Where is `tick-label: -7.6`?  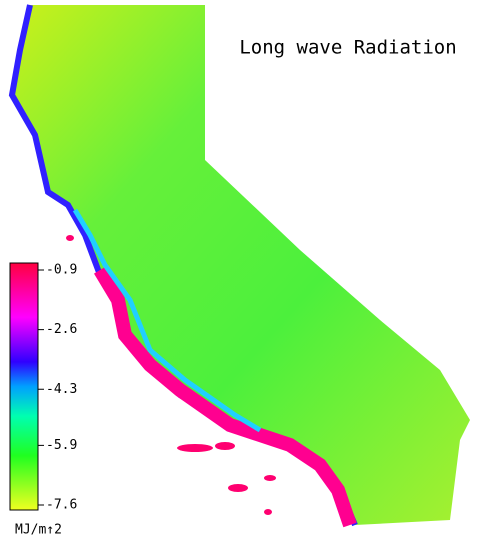 tick-label: -7.6 is located at coordinates (61, 505).